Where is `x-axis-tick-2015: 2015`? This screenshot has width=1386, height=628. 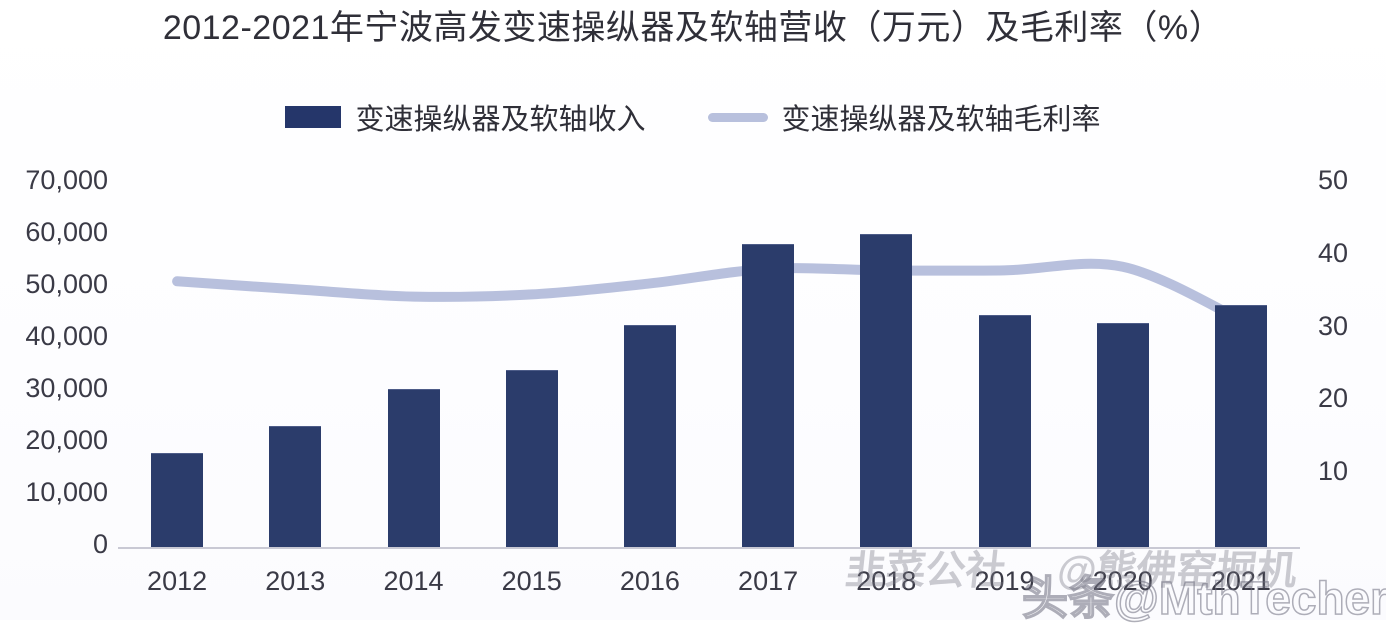 x-axis-tick-2015: 2015 is located at coordinates (531, 581).